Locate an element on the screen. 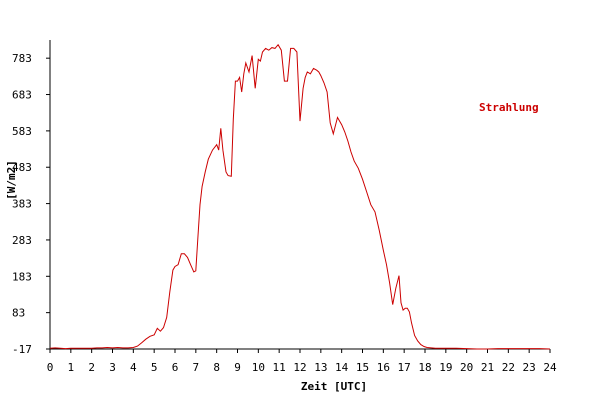 The image size is (600, 400). x-tick-label: 21 is located at coordinates (487, 367).